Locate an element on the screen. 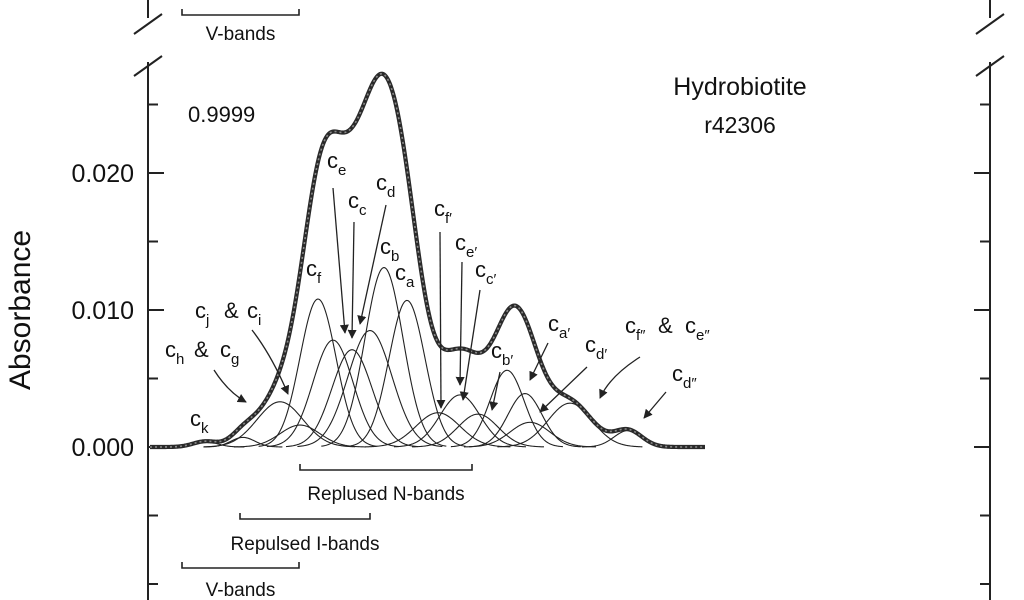  peak-label: cd′ is located at coordinates (596, 347).